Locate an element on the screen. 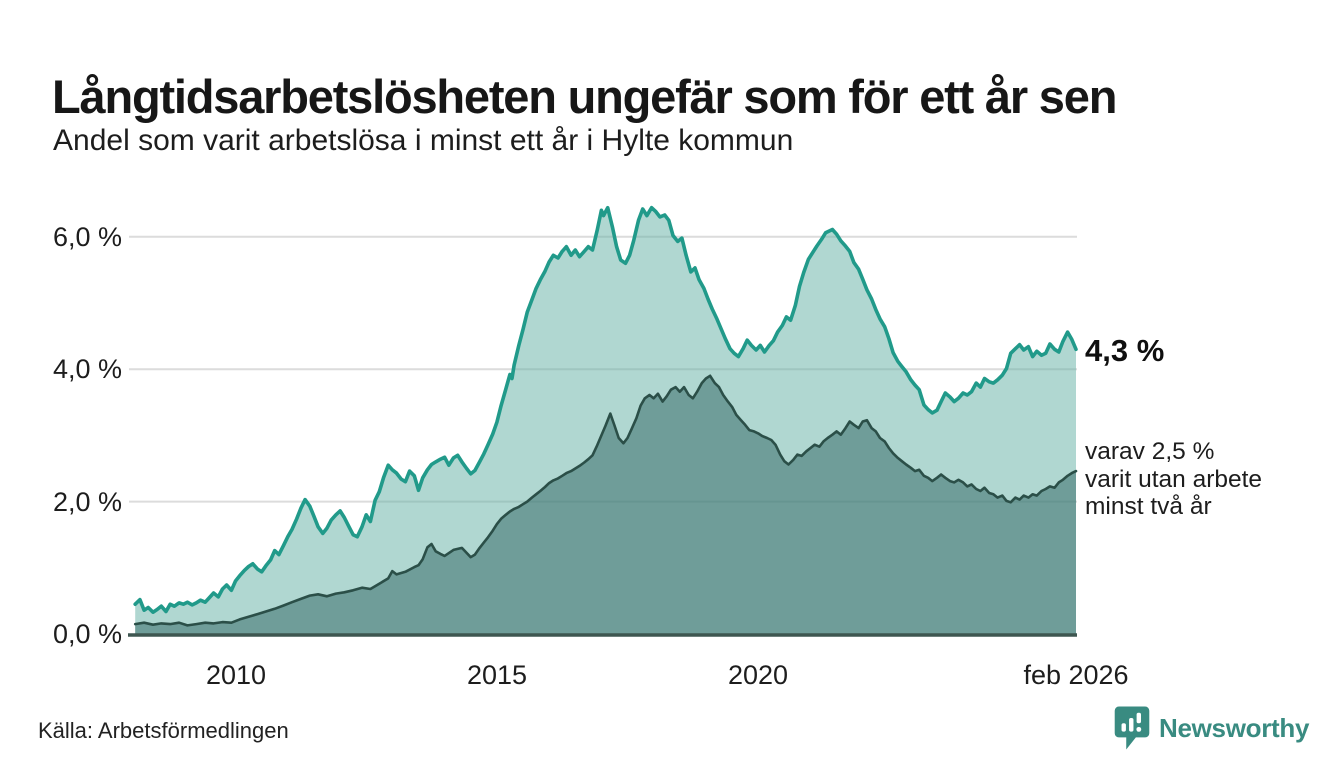 This screenshot has width=1340, height=780. newsworthy-logo-icon is located at coordinates (1132, 728).